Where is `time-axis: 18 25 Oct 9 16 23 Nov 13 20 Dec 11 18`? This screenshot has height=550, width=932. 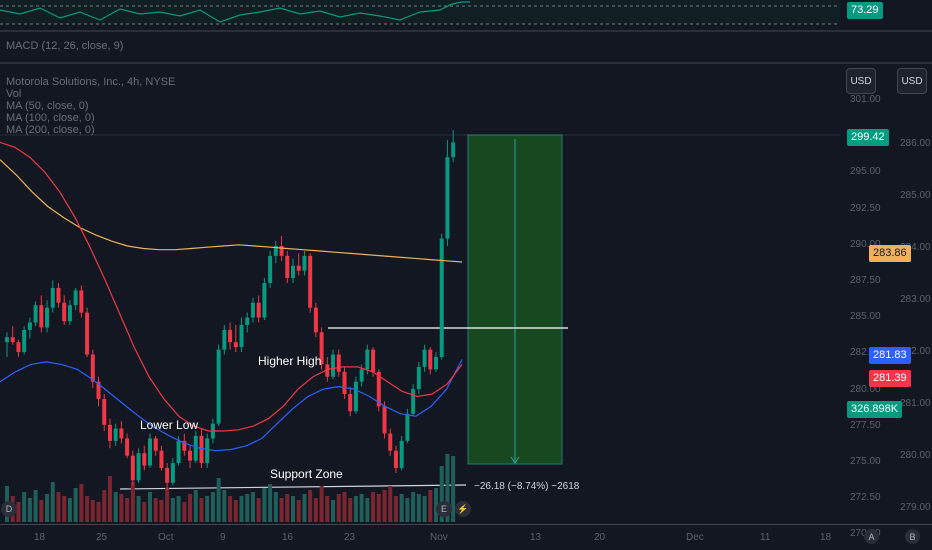 time-axis: 18 25 Oct 9 16 23 Nov 13 20 Dec 11 18 is located at coordinates (420, 538).